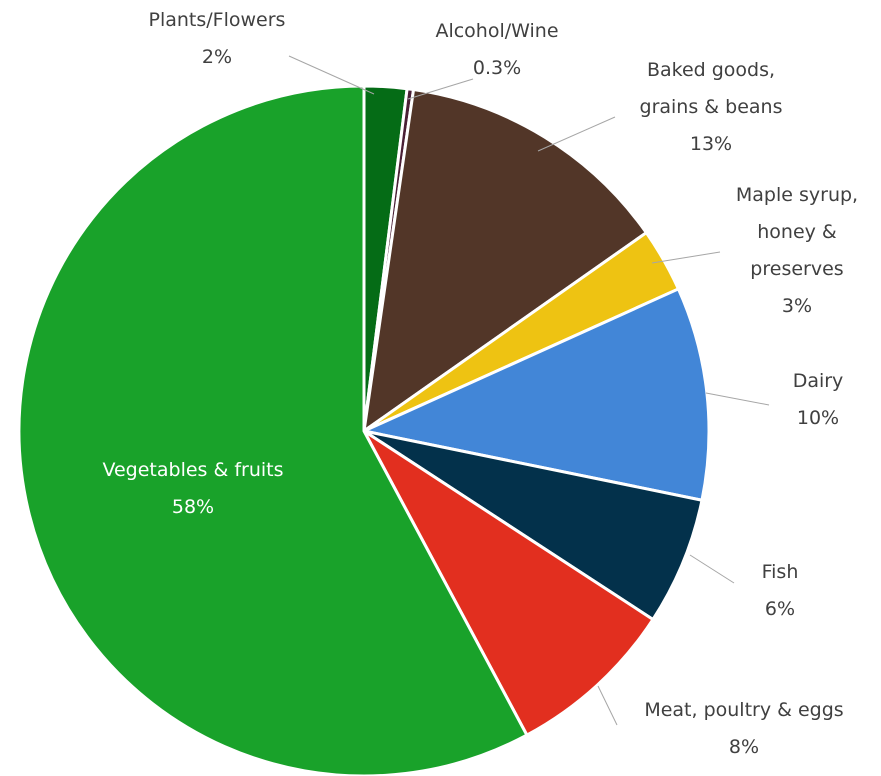  I want to click on slice-value-label: 6%, so click(780, 609).